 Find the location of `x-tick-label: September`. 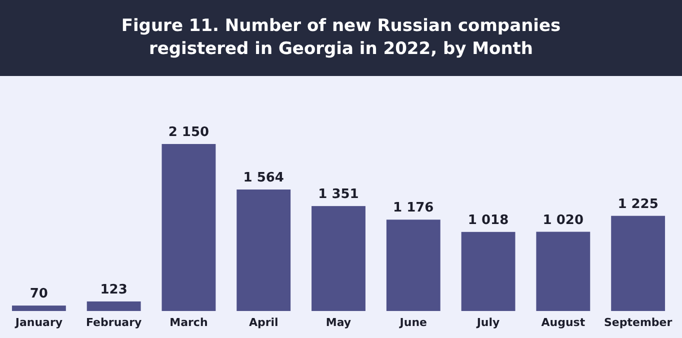

x-tick-label: September is located at coordinates (638, 323).